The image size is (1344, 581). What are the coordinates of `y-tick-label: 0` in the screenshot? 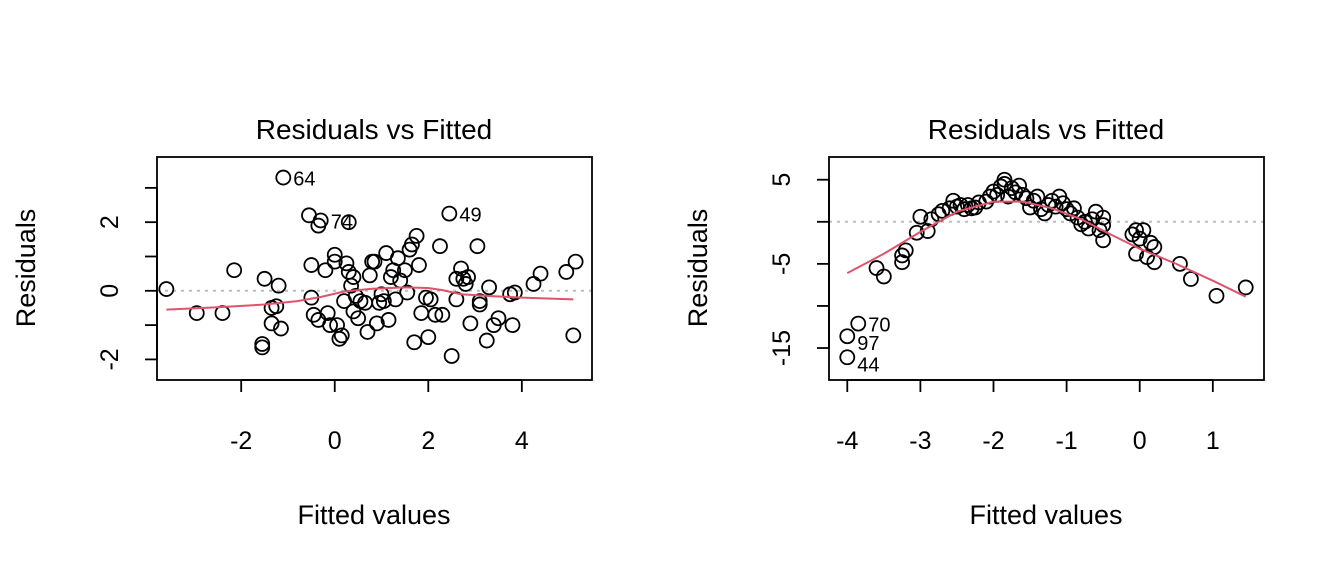 It's located at (110, 291).